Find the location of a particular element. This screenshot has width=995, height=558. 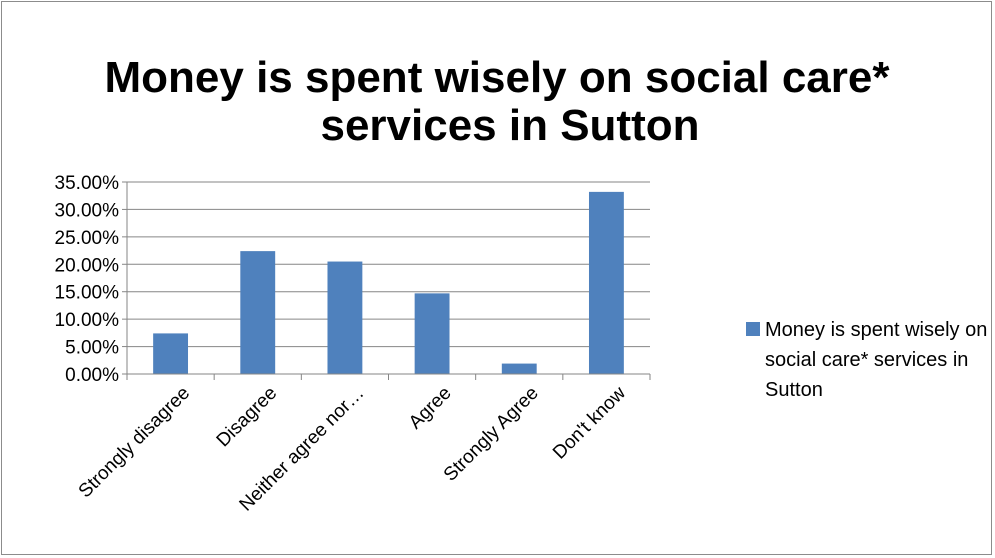

legend-label-line-2: social care* services in is located at coordinates (866, 360).